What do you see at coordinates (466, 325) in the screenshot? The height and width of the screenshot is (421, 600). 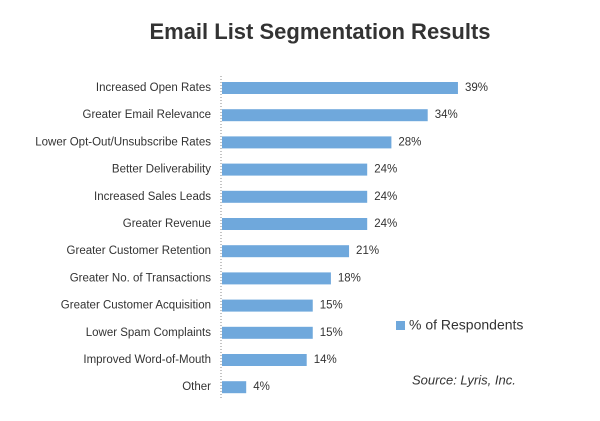 I see `legend-label: % of Respondents` at bounding box center [466, 325].